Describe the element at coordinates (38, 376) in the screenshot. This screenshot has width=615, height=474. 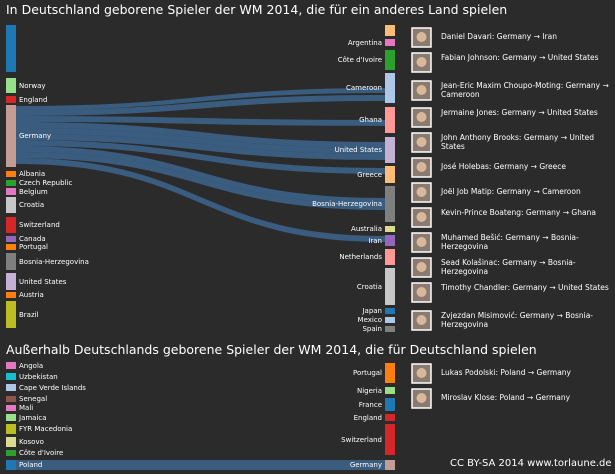
I see `node-label: Uzbekistan` at that location.